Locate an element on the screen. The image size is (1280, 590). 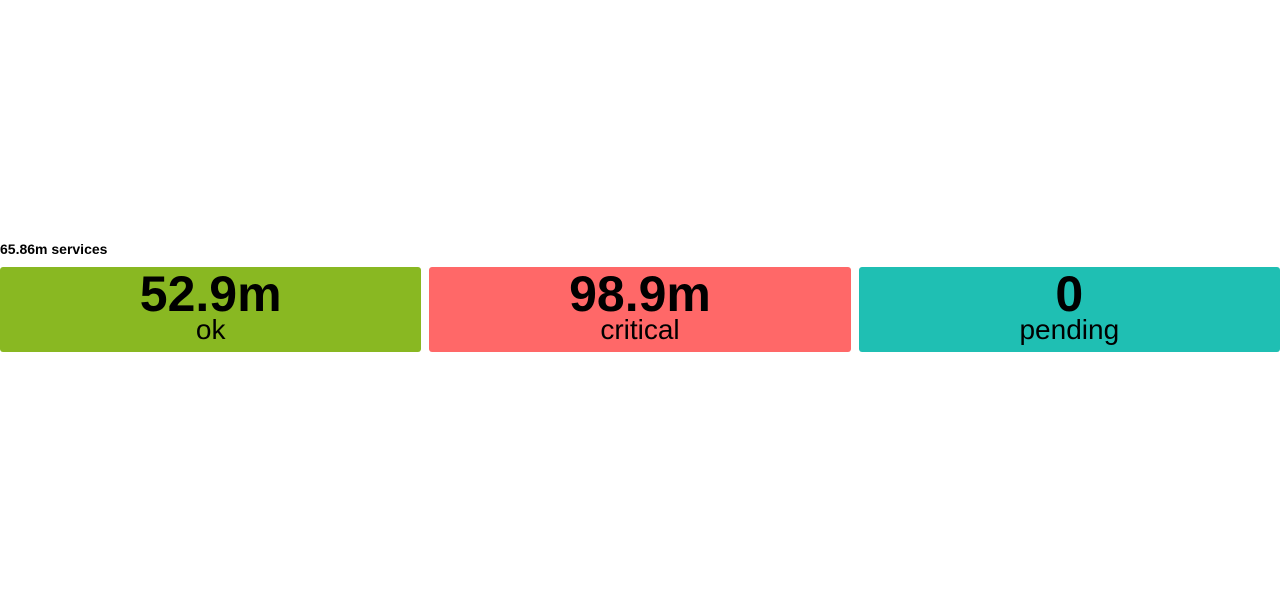
services-summary: 65.86m services is located at coordinates (54, 249).